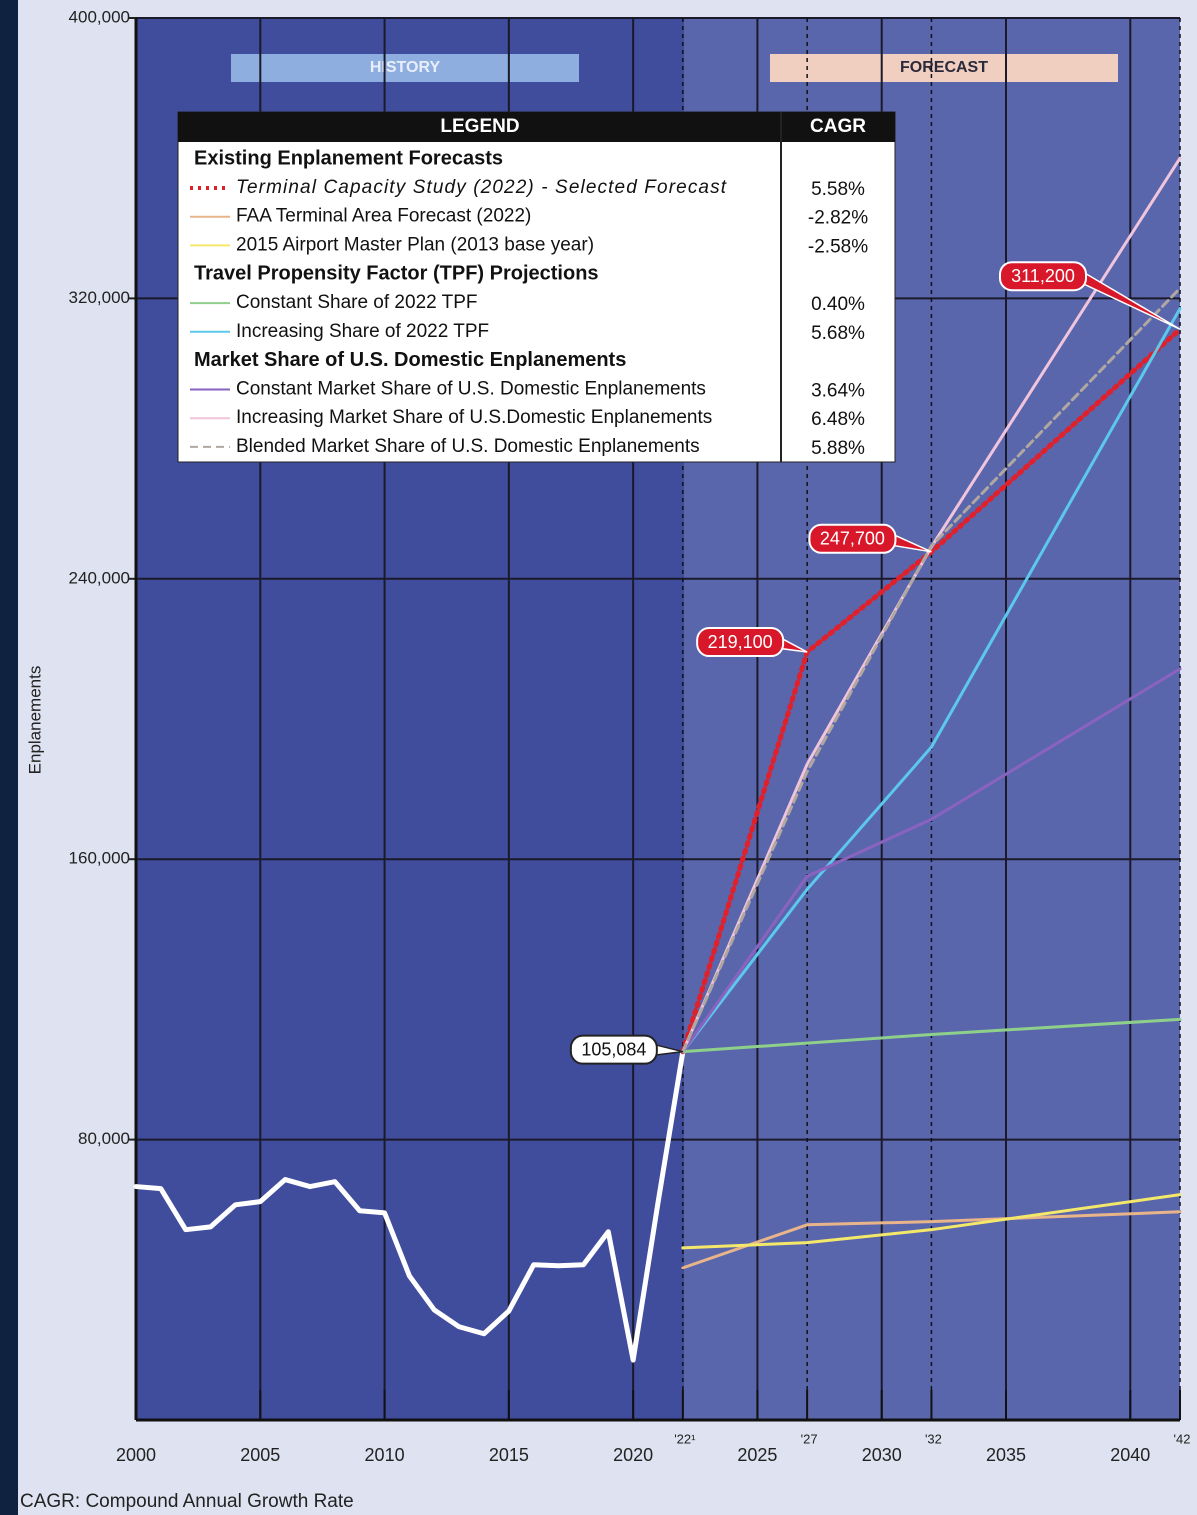 The height and width of the screenshot is (1515, 1197). Describe the element at coordinates (509, 1455) in the screenshot. I see `x-tick-label: 2015` at that location.